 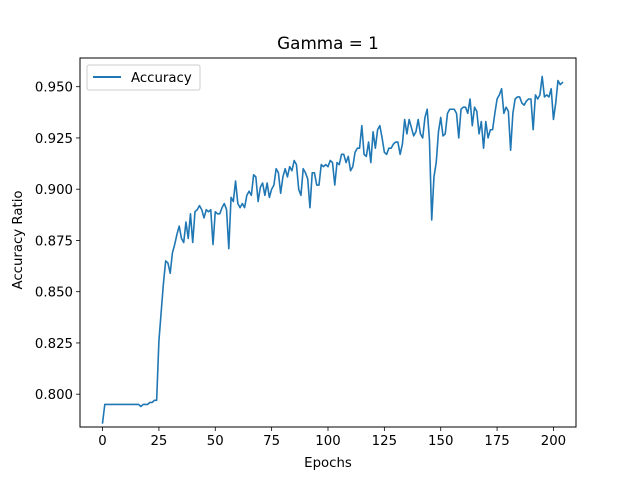 I want to click on y-axis-label: Accuracy Ratio, so click(x=18, y=239).